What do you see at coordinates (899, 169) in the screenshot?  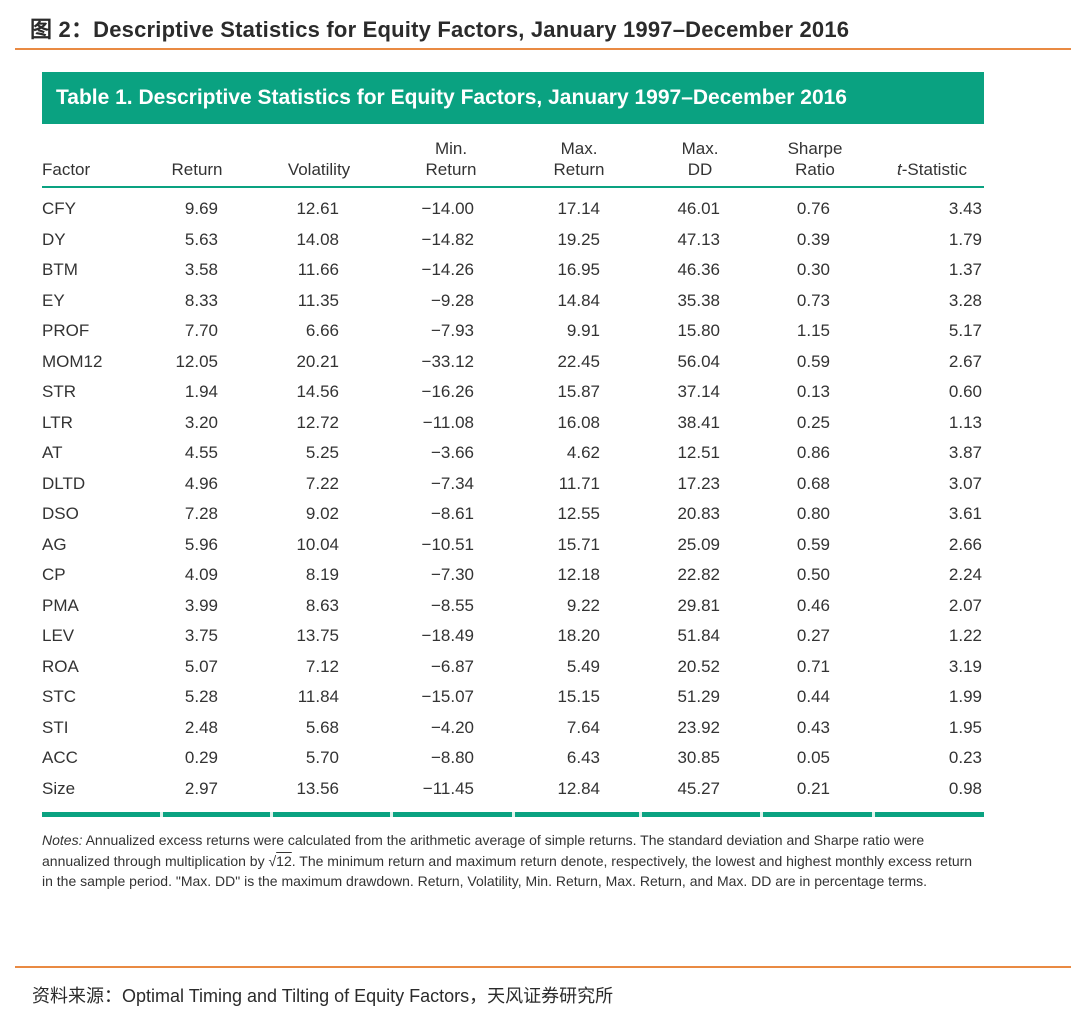 I see `header-t-italic: t` at bounding box center [899, 169].